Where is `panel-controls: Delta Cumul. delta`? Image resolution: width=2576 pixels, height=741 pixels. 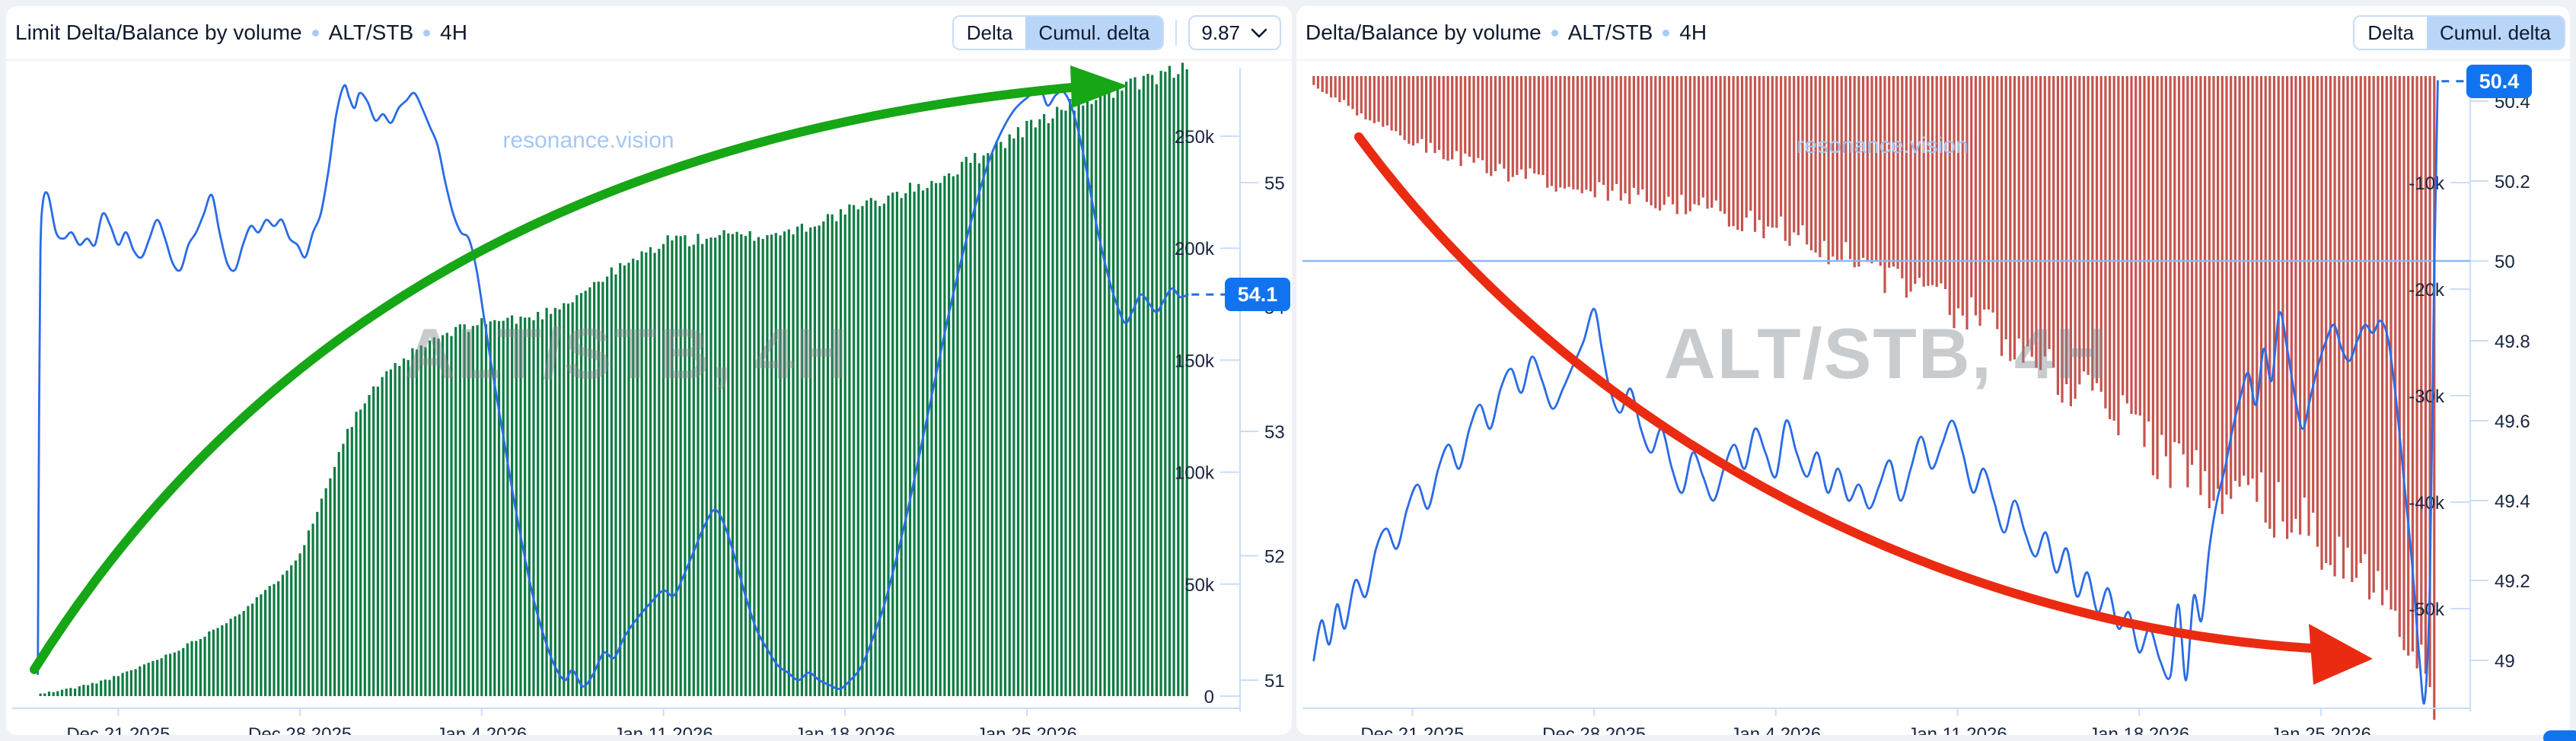
panel-controls: Delta Cumul. delta is located at coordinates (2459, 32).